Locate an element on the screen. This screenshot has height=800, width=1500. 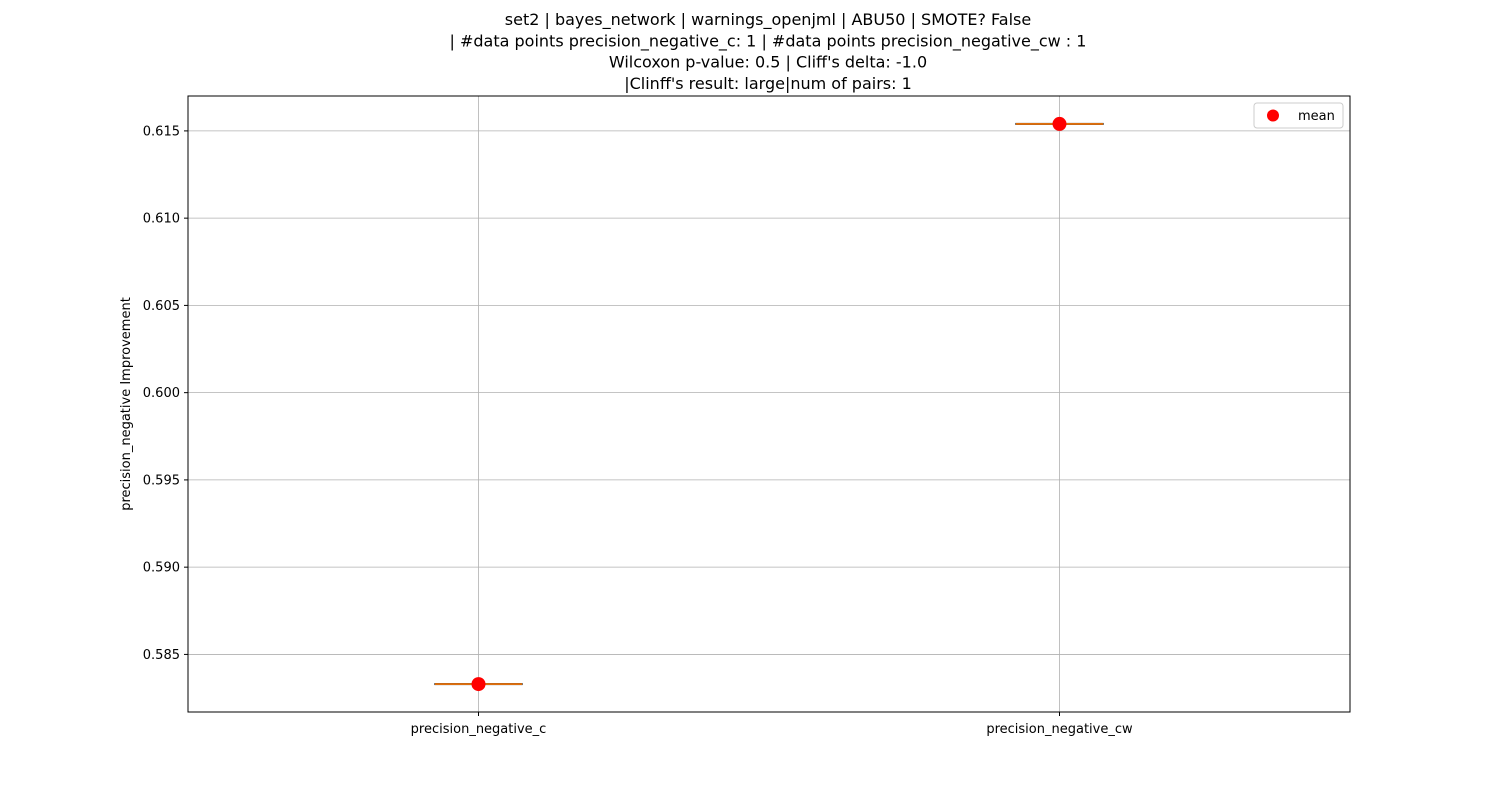
y-axis: 0.585 0.590 0.595 0.600 0.605 0.610 0.615 is located at coordinates (165, 393).